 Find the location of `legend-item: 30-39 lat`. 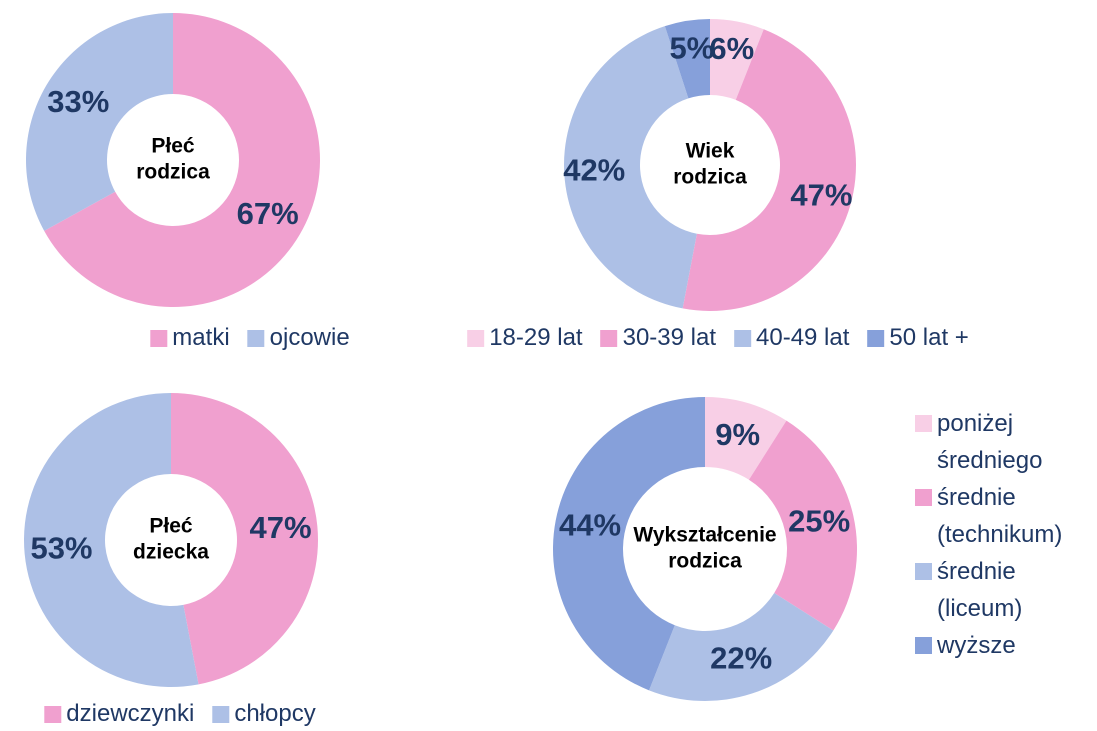

legend-item: 30-39 lat is located at coordinates (658, 338).